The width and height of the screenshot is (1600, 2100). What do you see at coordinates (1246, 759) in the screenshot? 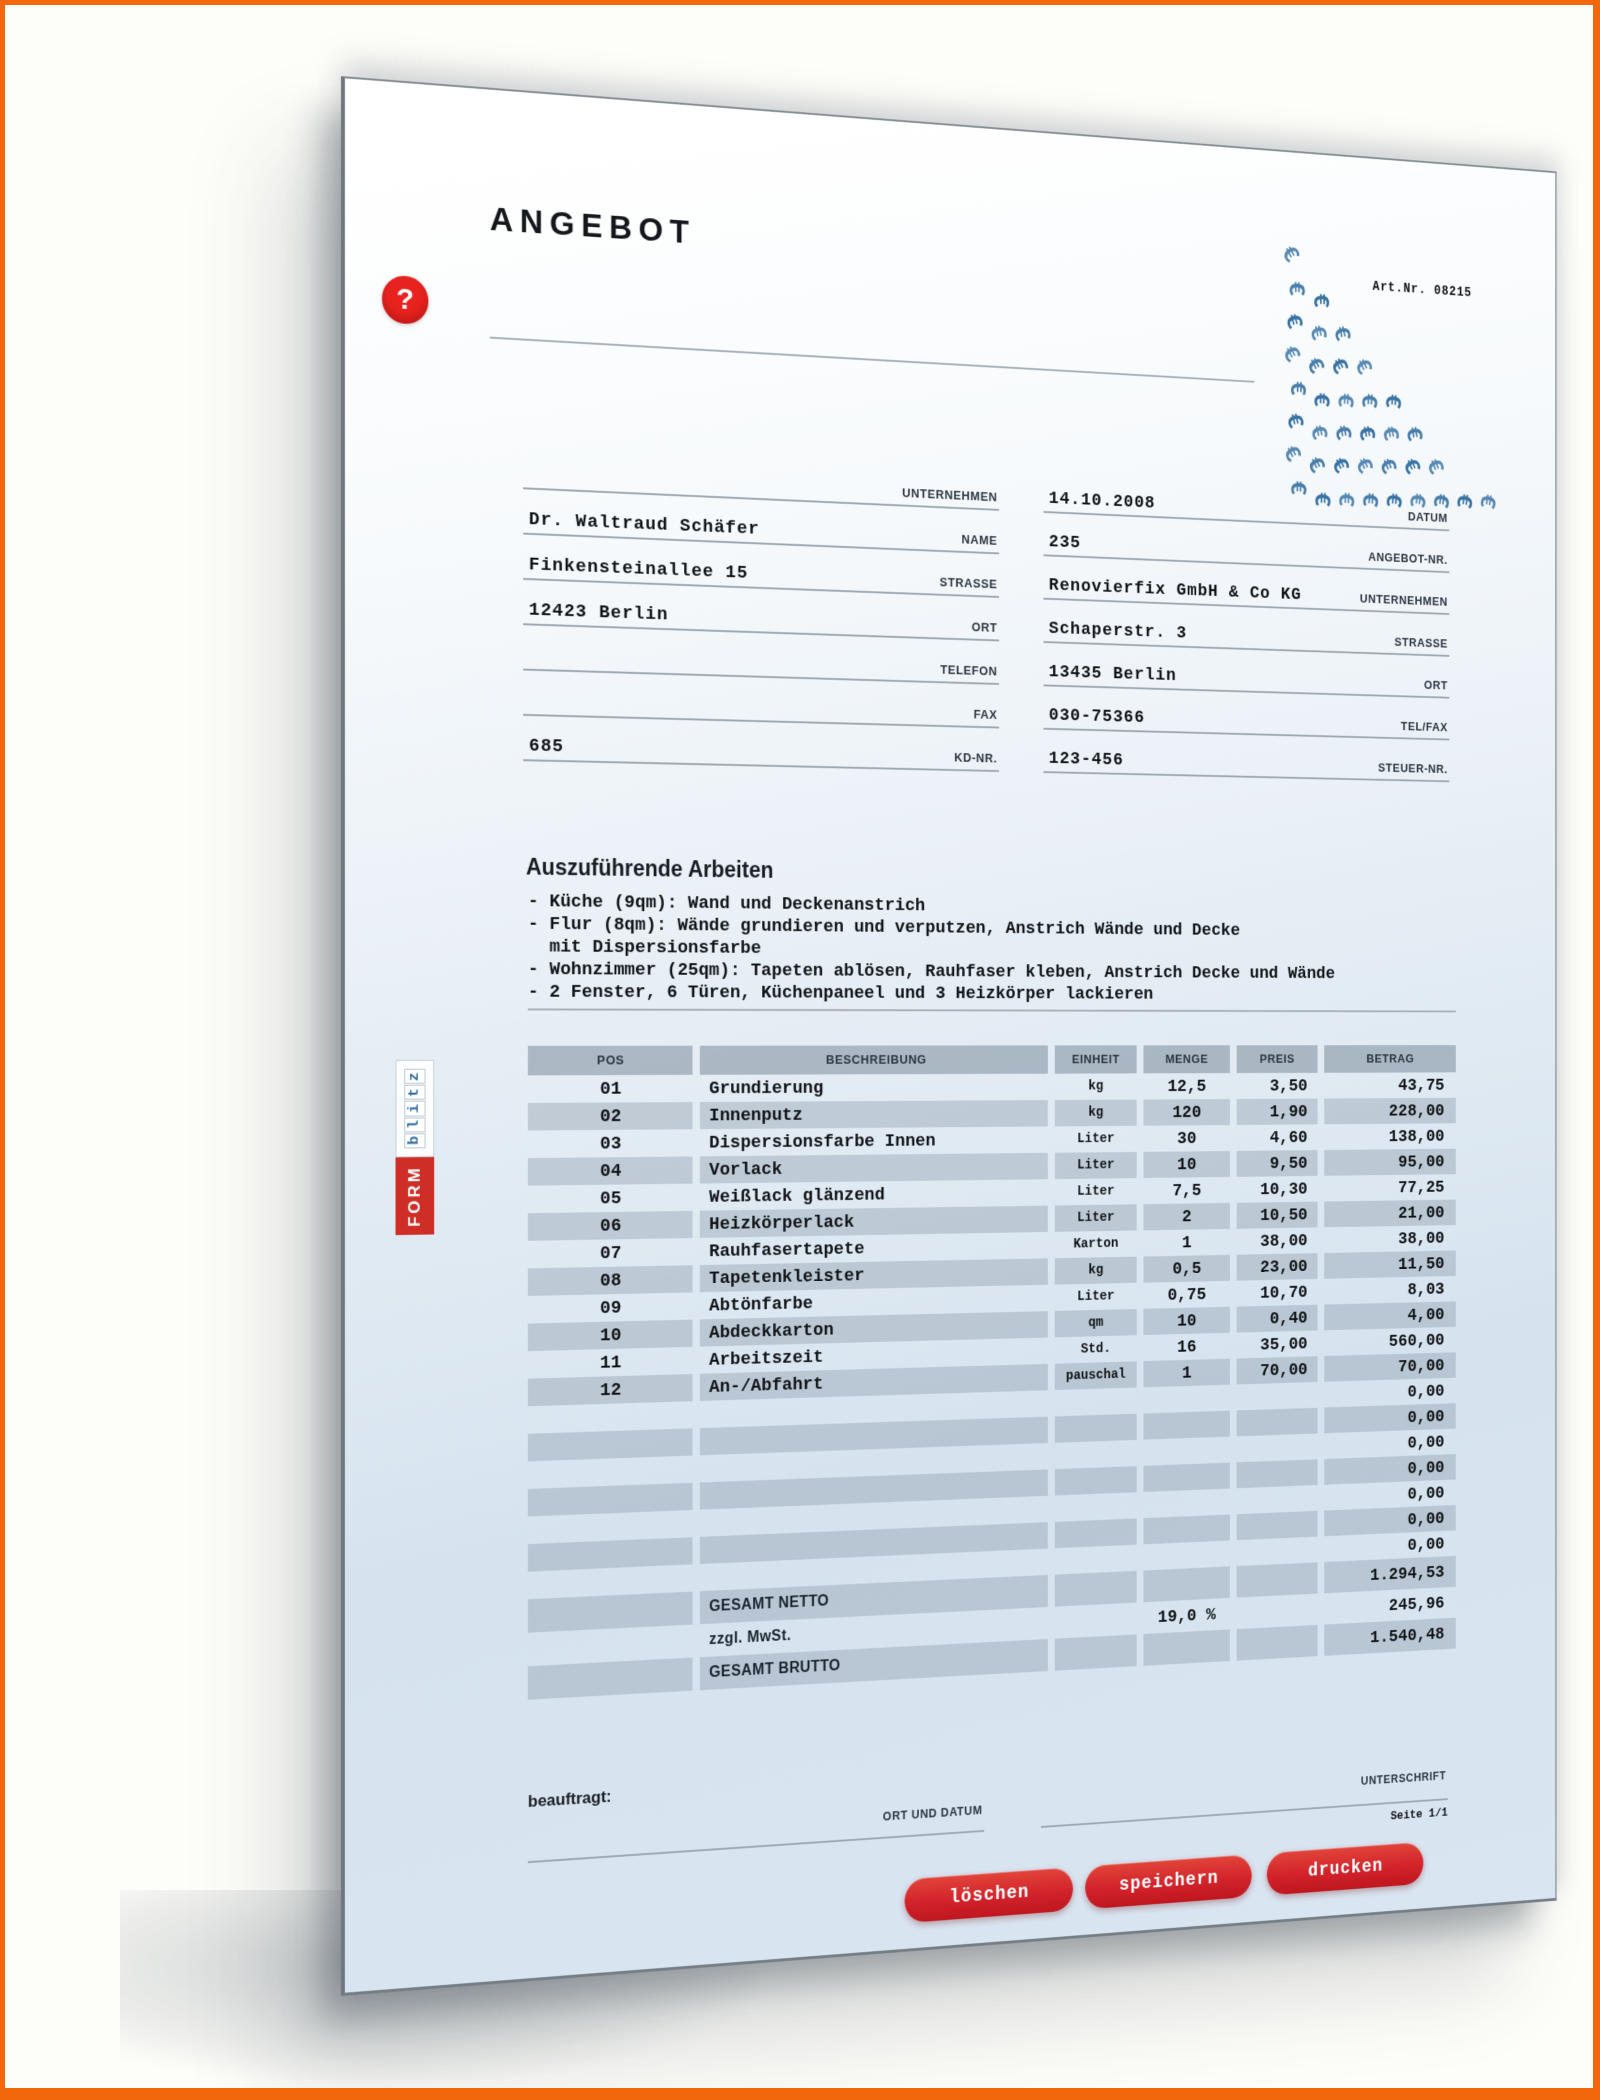
I see `sender-field-steuernr: 123-456 STEUER-NR.` at bounding box center [1246, 759].